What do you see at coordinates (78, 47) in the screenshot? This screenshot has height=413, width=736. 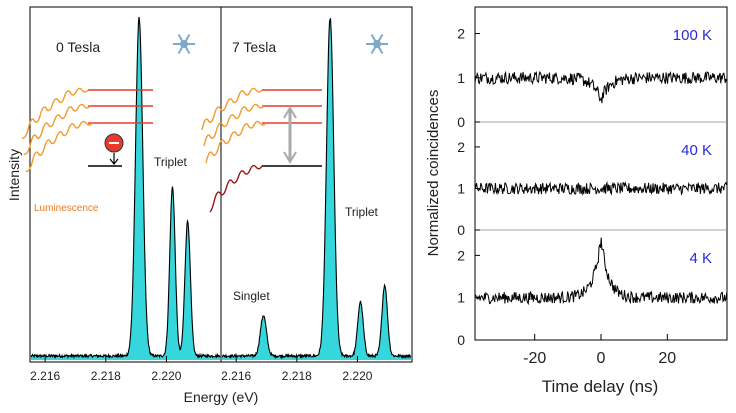 I see `field-label-0-tesla: 0 Tesla` at bounding box center [78, 47].